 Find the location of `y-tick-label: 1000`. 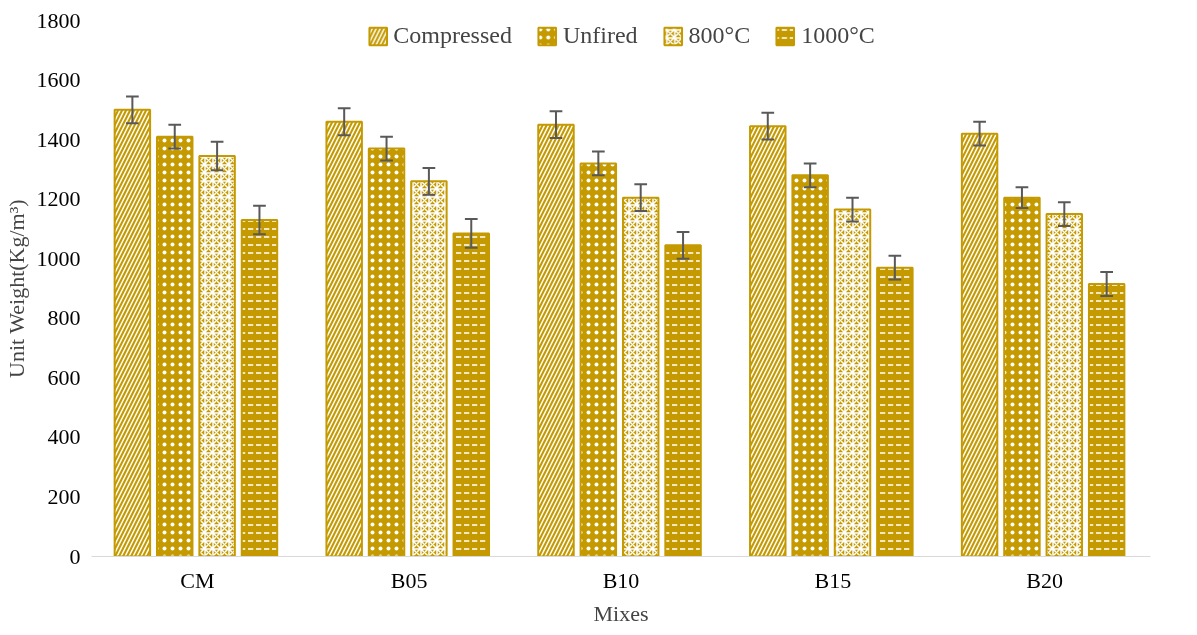

y-tick-label: 1000 is located at coordinates (58, 258).